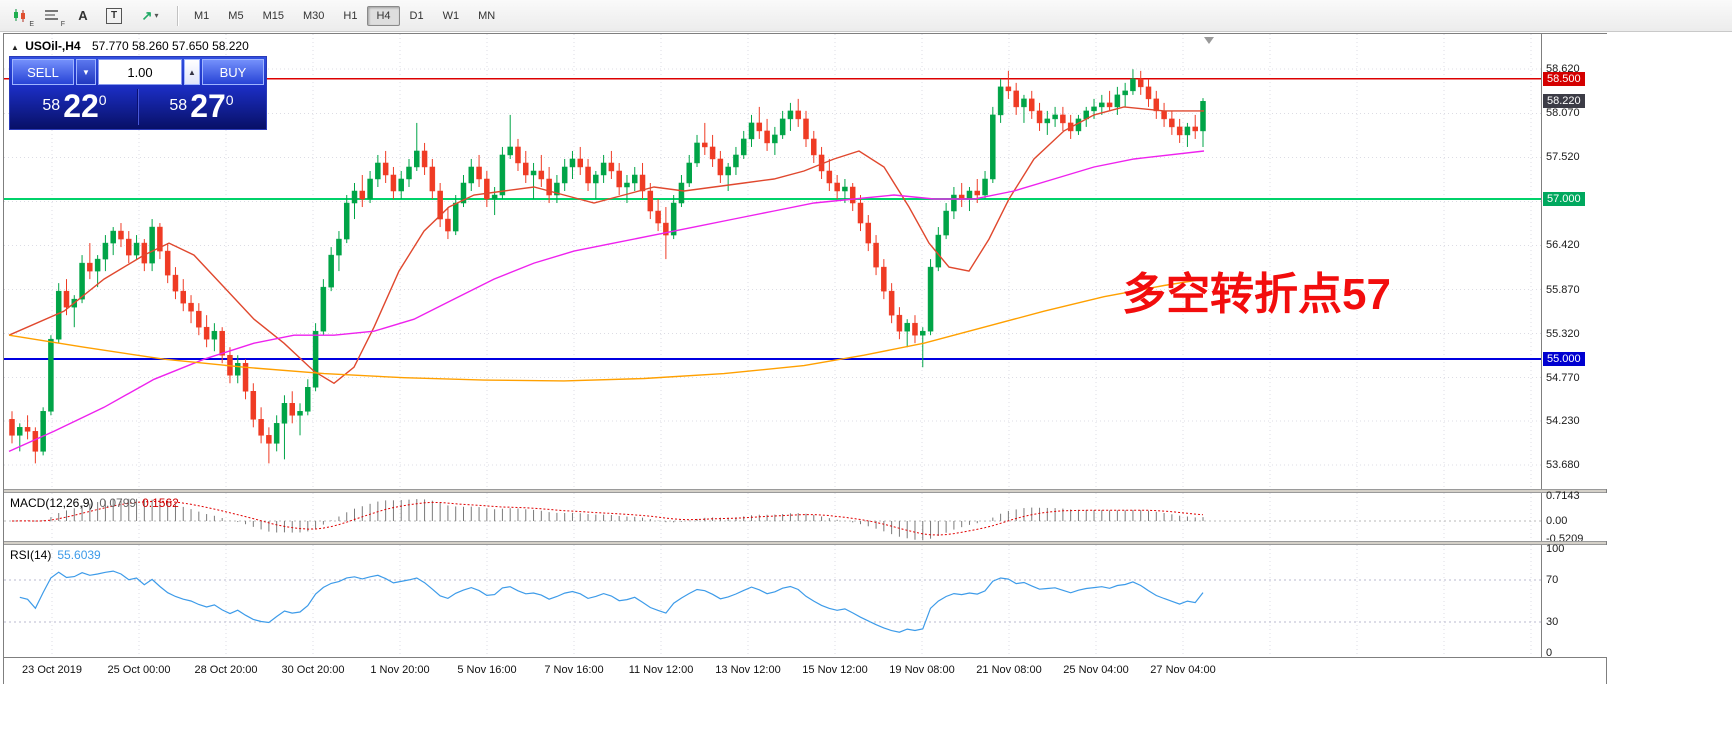 This screenshot has width=1732, height=753. Describe the element at coordinates (156, 15) in the screenshot. I see `chevron-down-icon: ▾` at that location.